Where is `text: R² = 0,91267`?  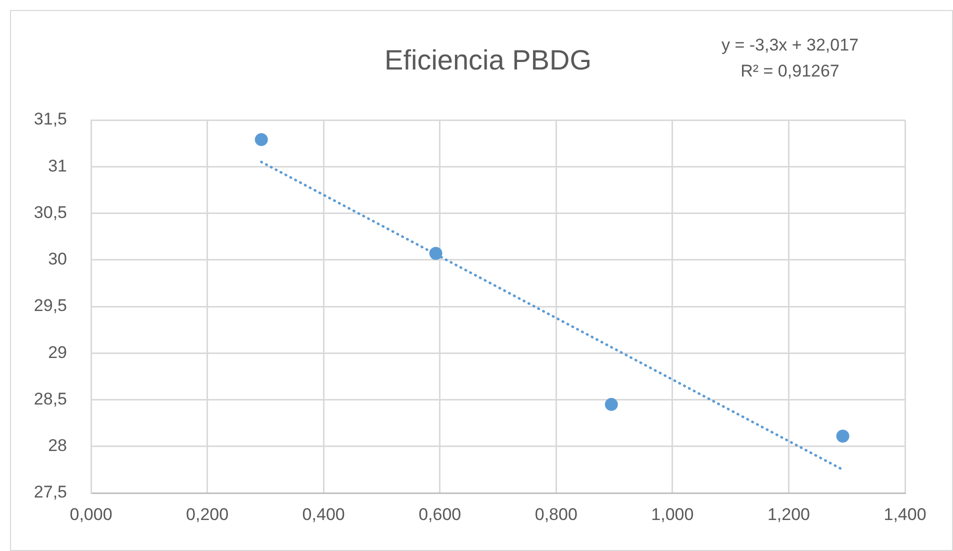
text: R² = 0,91267 is located at coordinates (790, 71).